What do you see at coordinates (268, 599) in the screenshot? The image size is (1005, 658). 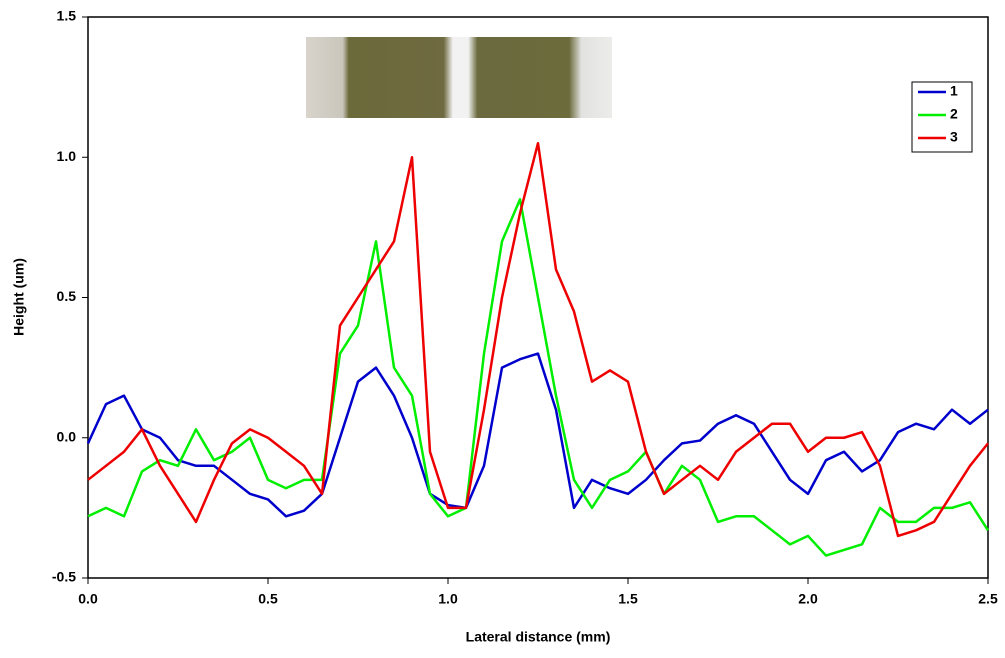 I see `x-tick-label: 0.5` at bounding box center [268, 599].